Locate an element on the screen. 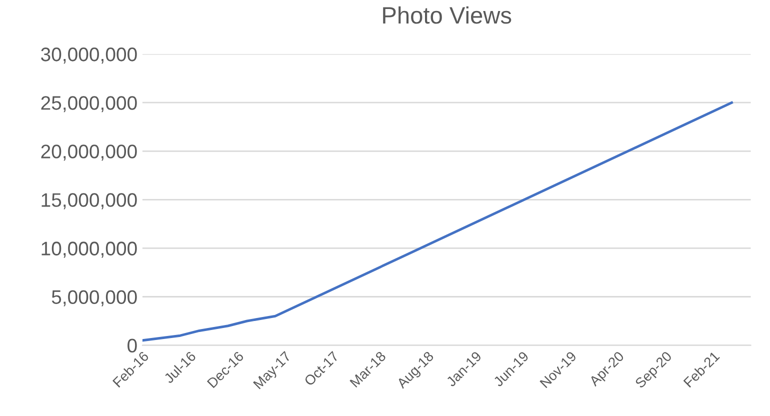 The image size is (770, 416). y-tick-label: 10,000,000 is located at coordinates (89, 250).